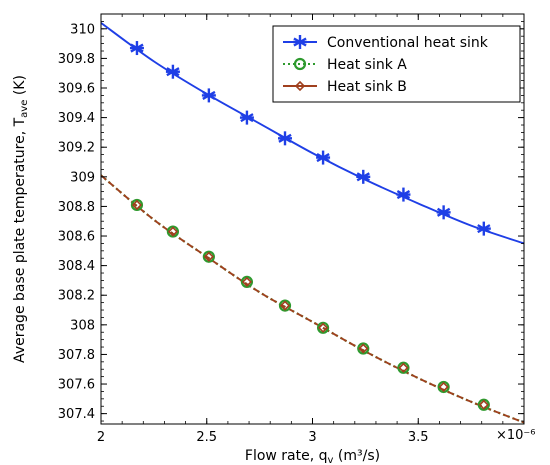  Describe the element at coordinates (356, 456) in the screenshot. I see `x-axis-label-units: (m³/s)` at that location.